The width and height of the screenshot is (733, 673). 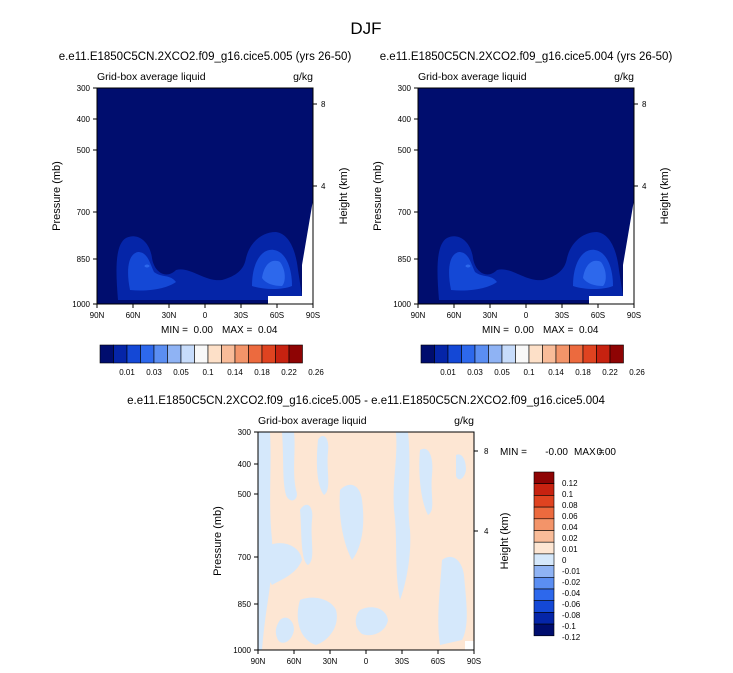 What do you see at coordinates (505, 541) in the screenshot?
I see `panel-3-right-axis-label: Height (km)` at bounding box center [505, 541].